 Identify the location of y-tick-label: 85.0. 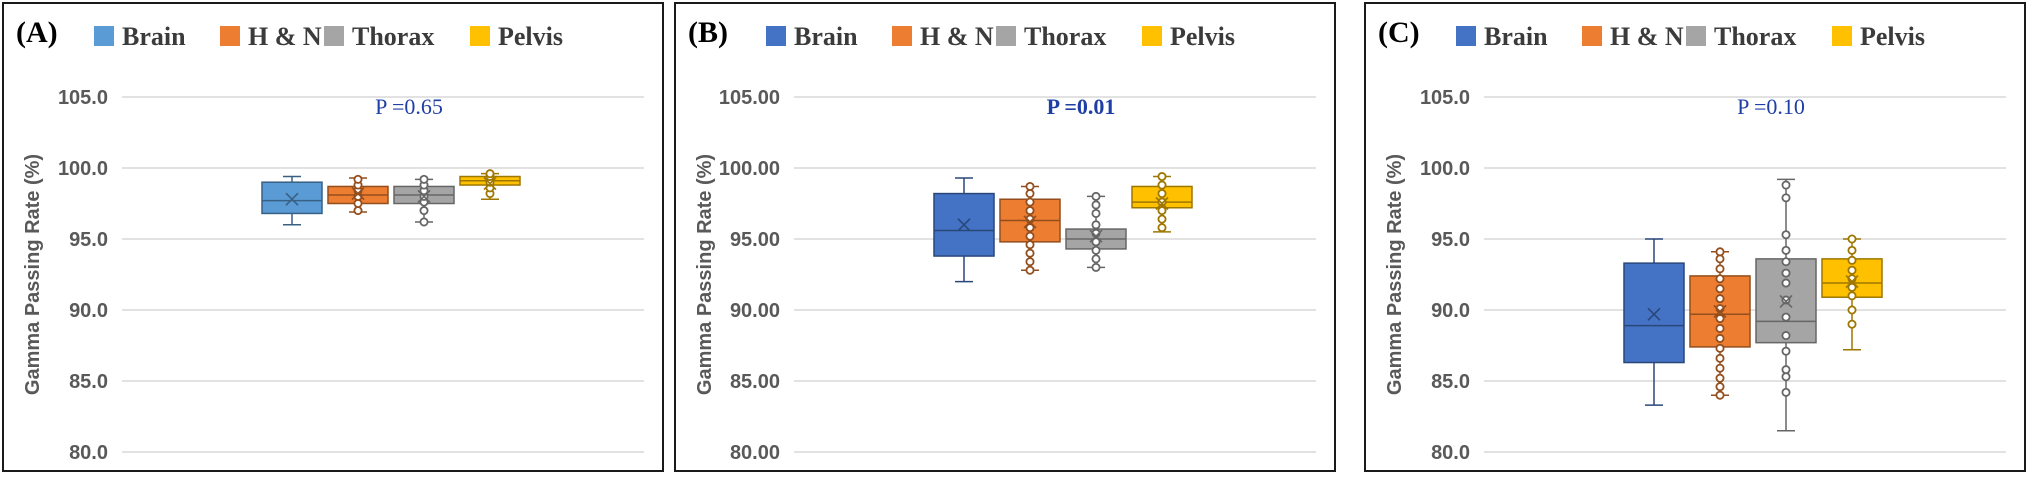
(1450, 382).